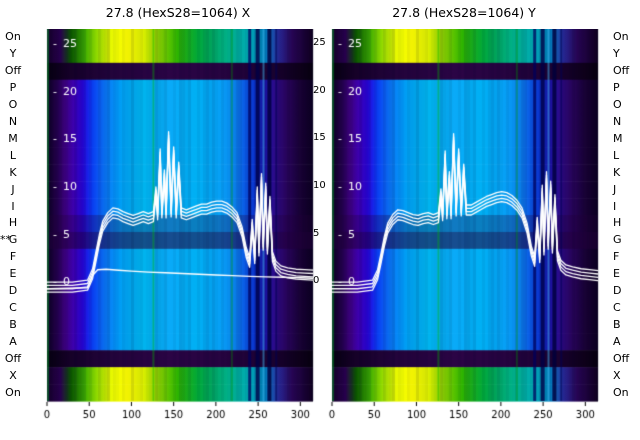 The image size is (640, 440). Describe the element at coordinates (316, 233) in the screenshot. I see `y-axis-tick-label: 5` at that location.